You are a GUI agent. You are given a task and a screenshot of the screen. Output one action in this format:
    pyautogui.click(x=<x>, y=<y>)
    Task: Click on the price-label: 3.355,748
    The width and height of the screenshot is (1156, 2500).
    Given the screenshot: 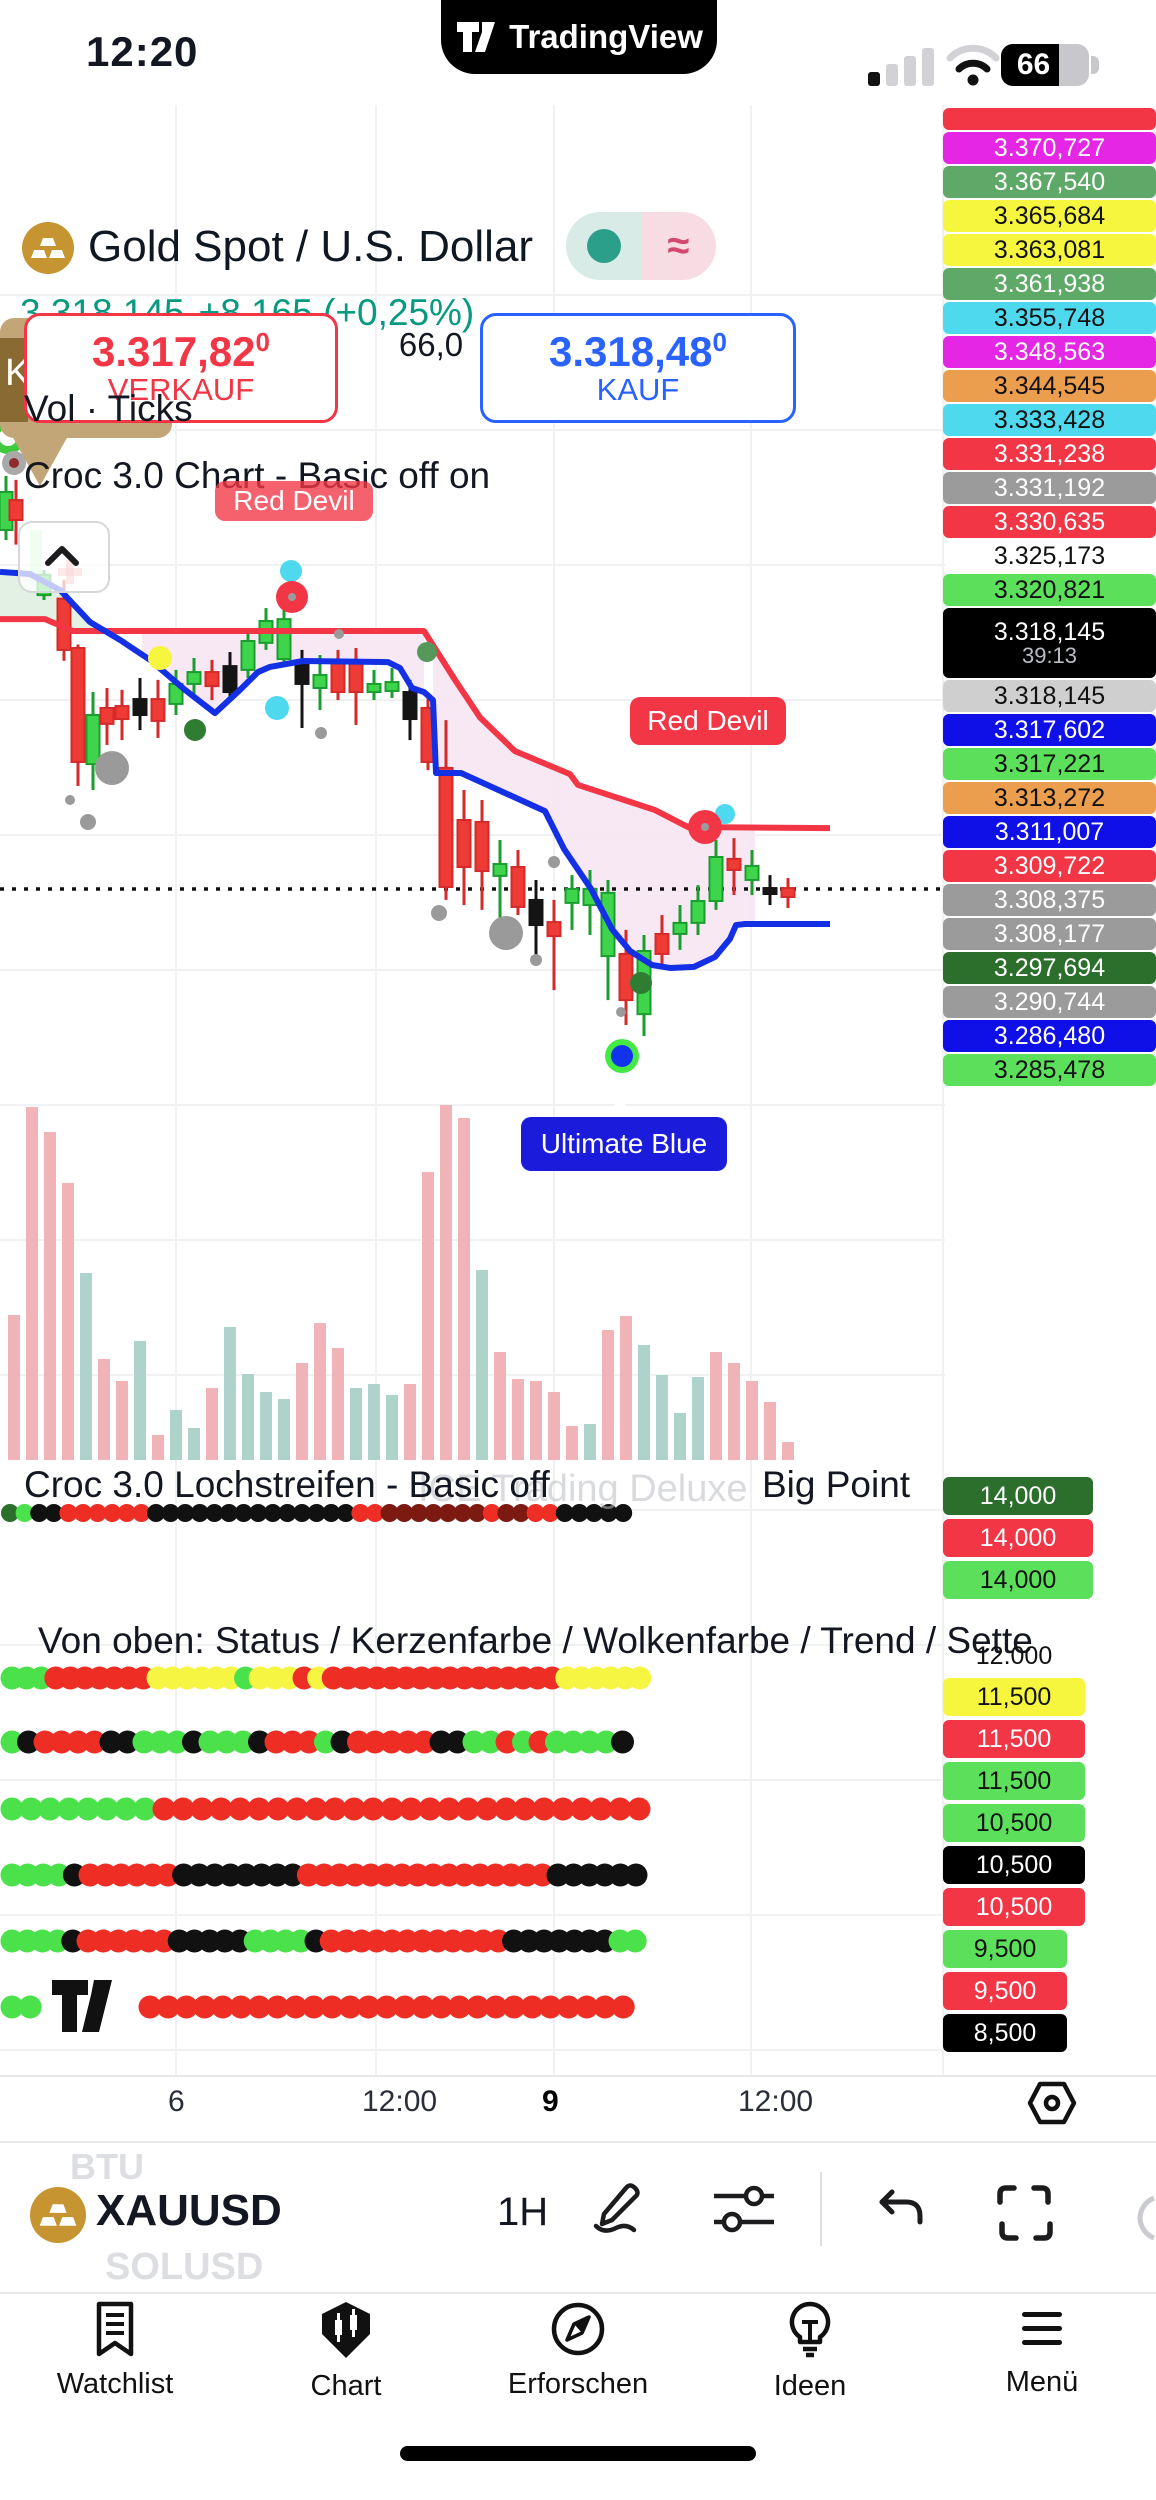 What is the action you would take?
    pyautogui.click(x=1049, y=318)
    